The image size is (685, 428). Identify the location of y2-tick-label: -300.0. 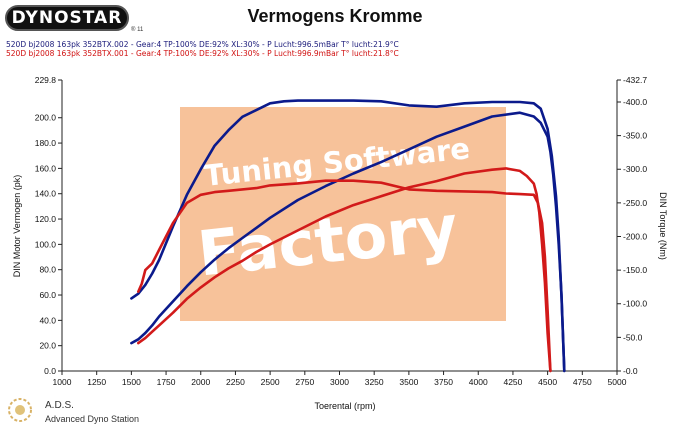
(635, 169).